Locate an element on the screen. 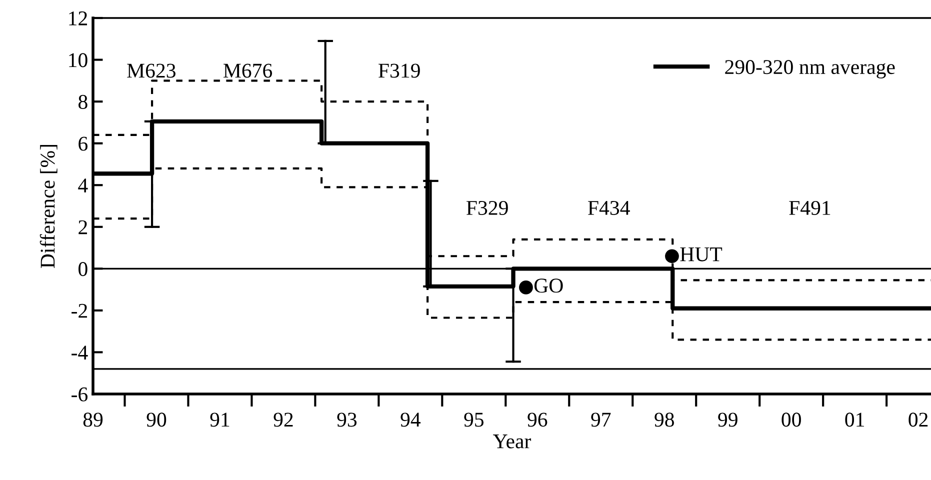 The width and height of the screenshot is (931, 480). x-tick-label: 90 is located at coordinates (156, 419).